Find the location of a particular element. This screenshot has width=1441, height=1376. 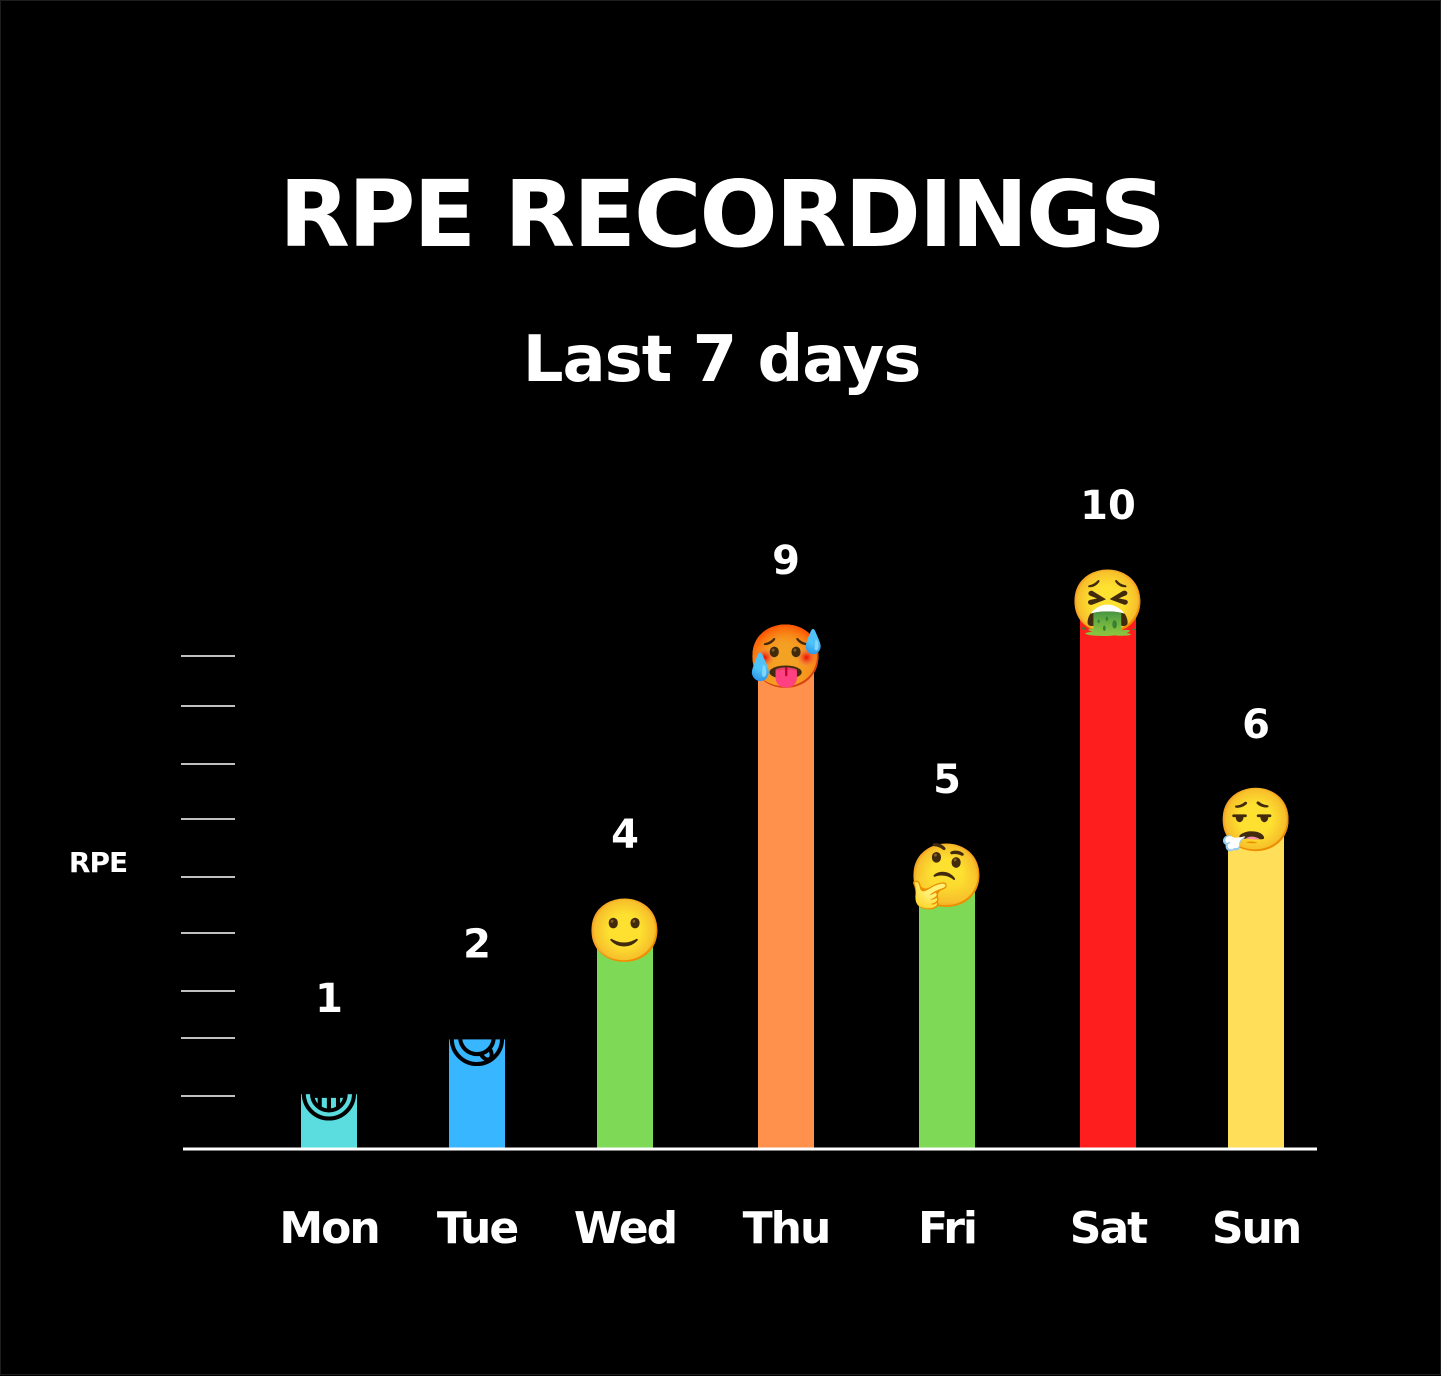

savoring-food-face-icon: 😋 is located at coordinates (477, 1039).